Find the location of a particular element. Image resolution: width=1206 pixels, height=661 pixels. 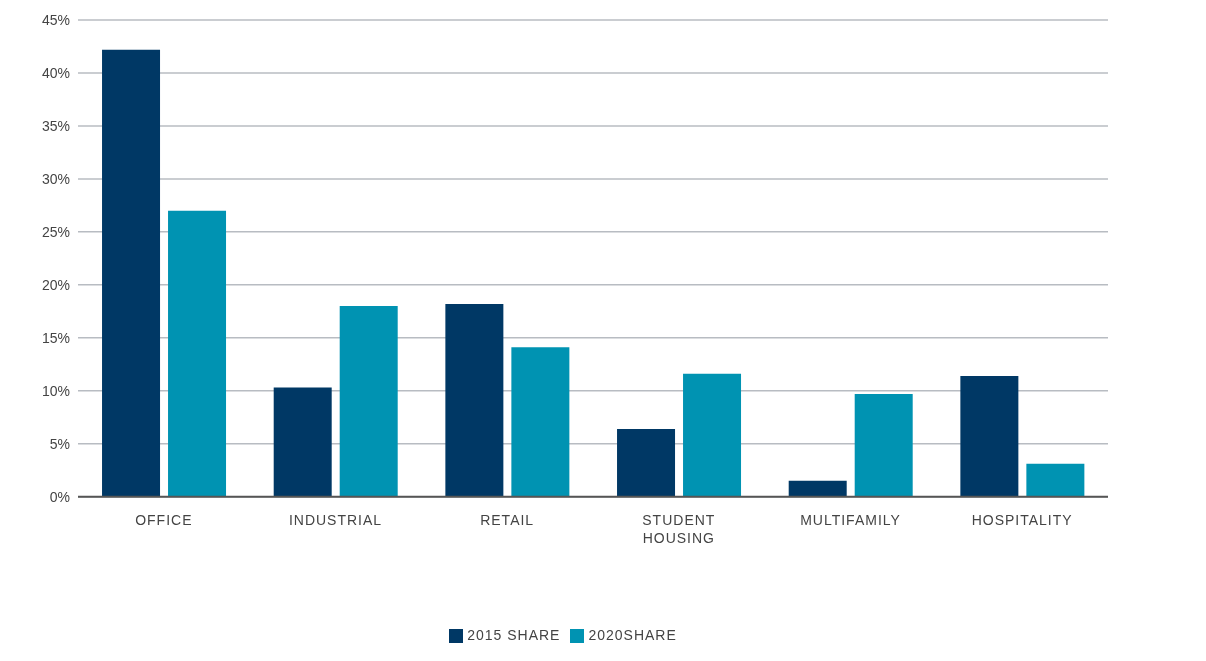

x-tick-label: HOSPITALITY is located at coordinates (1022, 519).